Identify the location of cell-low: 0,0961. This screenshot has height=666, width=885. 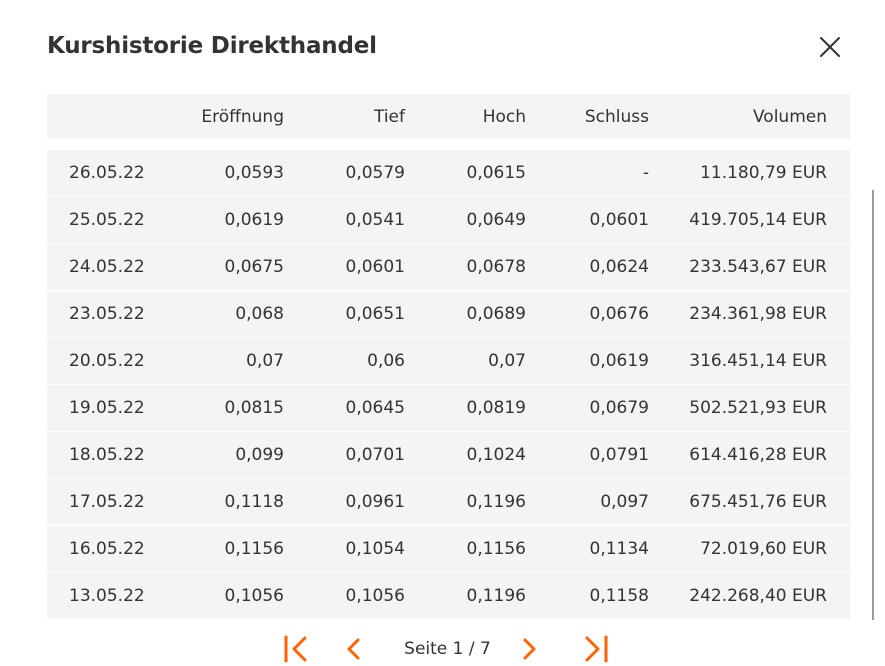
(375, 502).